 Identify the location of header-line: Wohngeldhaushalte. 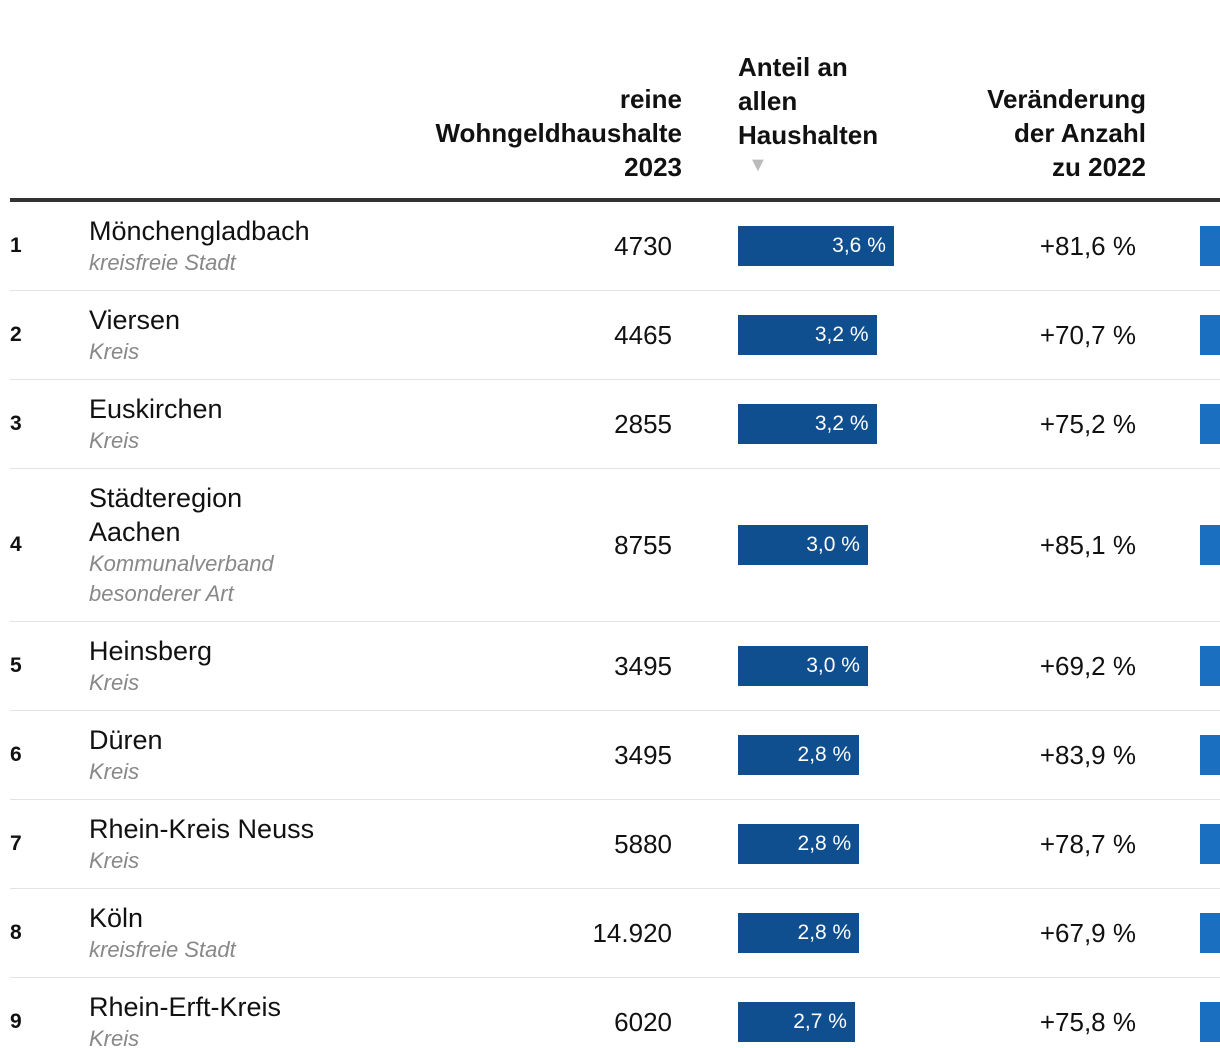
(558, 133).